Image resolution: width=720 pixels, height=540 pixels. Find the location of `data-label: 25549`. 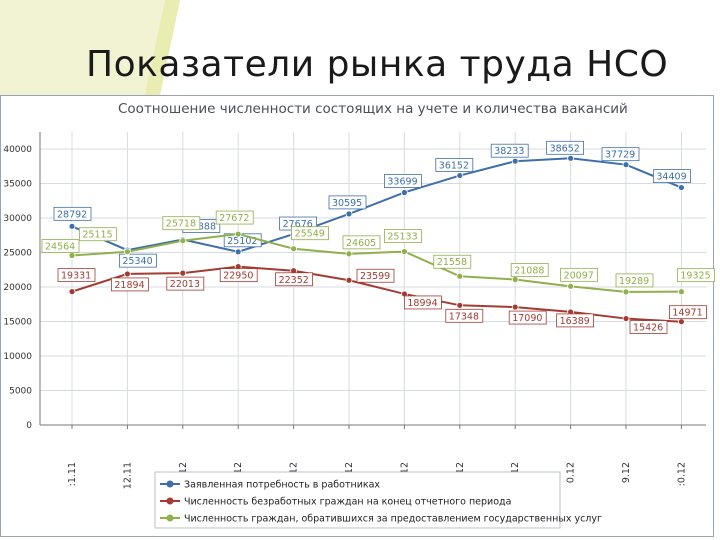

data-label: 25549 is located at coordinates (310, 234).